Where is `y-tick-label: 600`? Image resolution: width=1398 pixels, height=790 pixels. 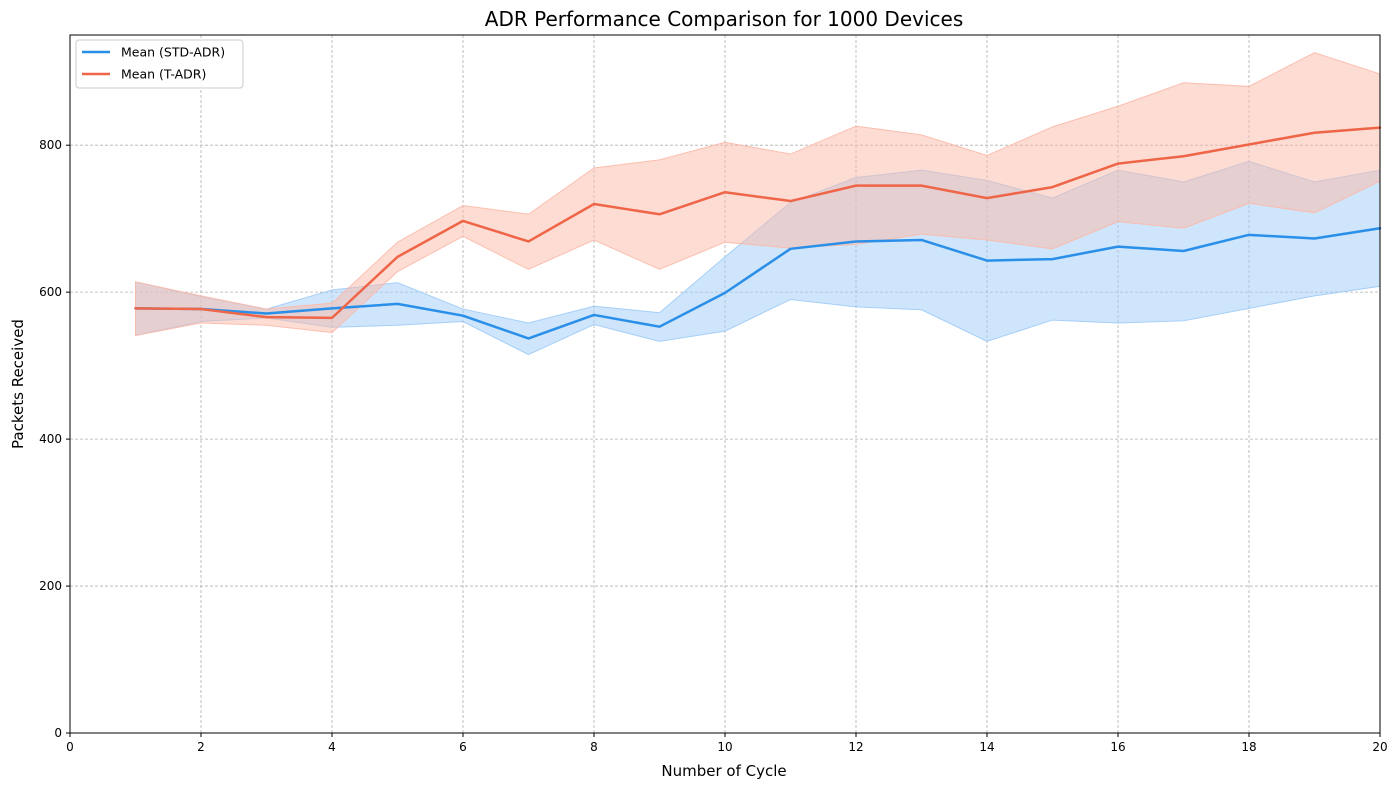 y-tick-label: 600 is located at coordinates (50, 292).